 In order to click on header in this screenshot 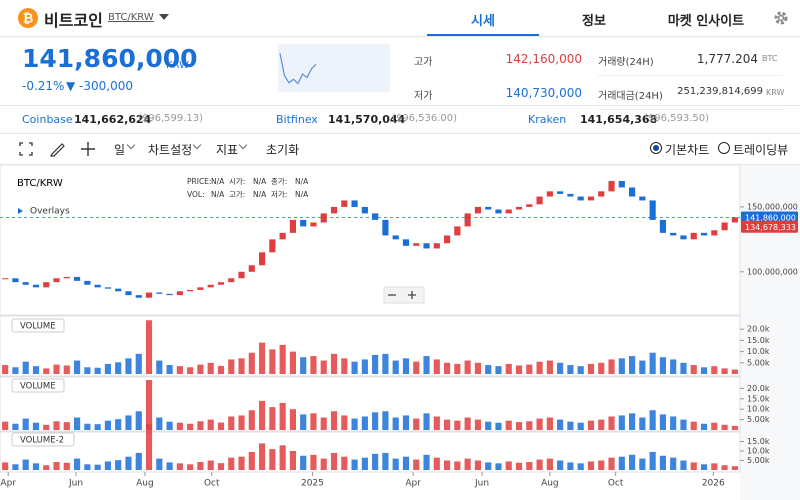, I will do `click(400, 18)`.